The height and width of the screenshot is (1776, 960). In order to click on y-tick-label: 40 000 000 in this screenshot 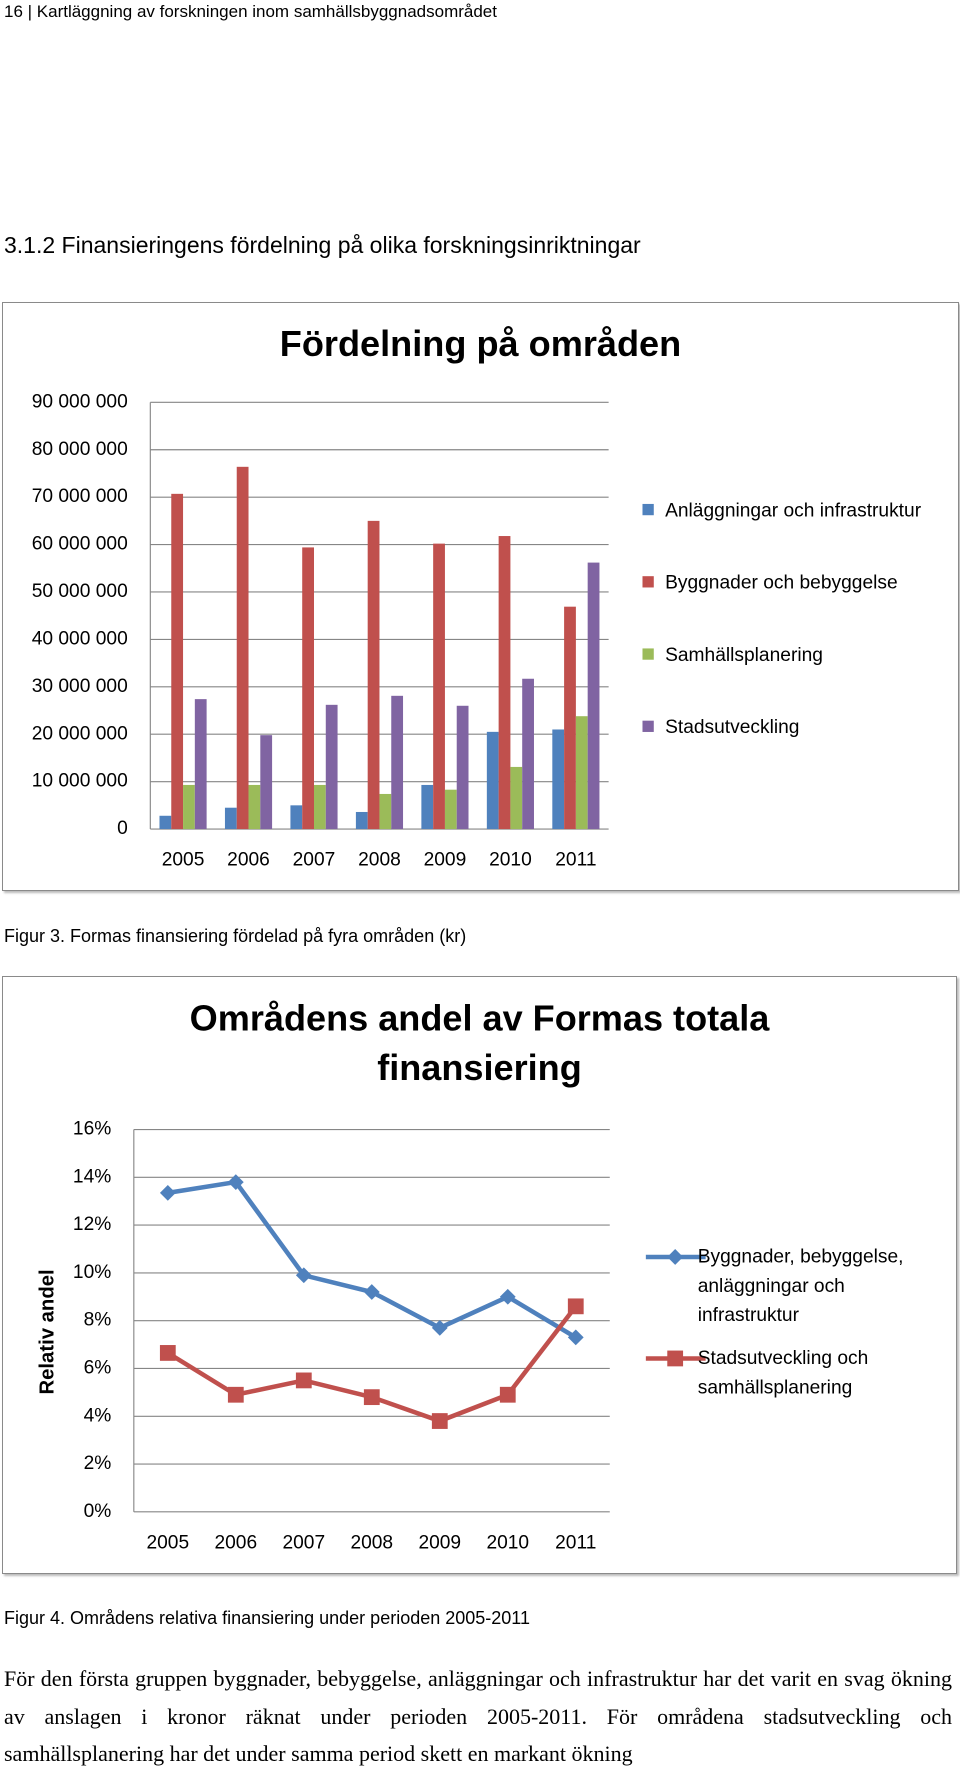, I will do `click(80, 638)`.